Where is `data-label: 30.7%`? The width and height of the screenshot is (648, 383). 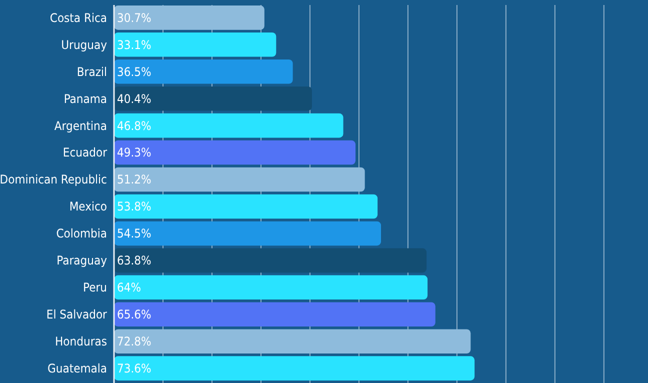 data-label: 30.7% is located at coordinates (134, 17).